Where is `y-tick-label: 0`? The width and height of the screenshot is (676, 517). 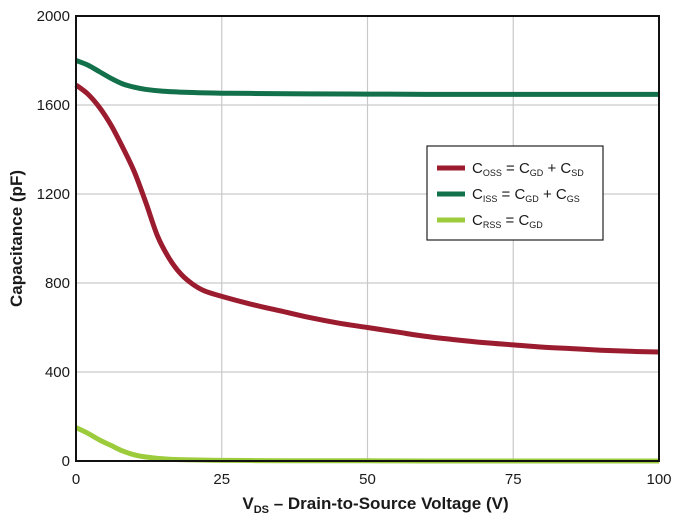
y-tick-label: 0 is located at coordinates (66, 461).